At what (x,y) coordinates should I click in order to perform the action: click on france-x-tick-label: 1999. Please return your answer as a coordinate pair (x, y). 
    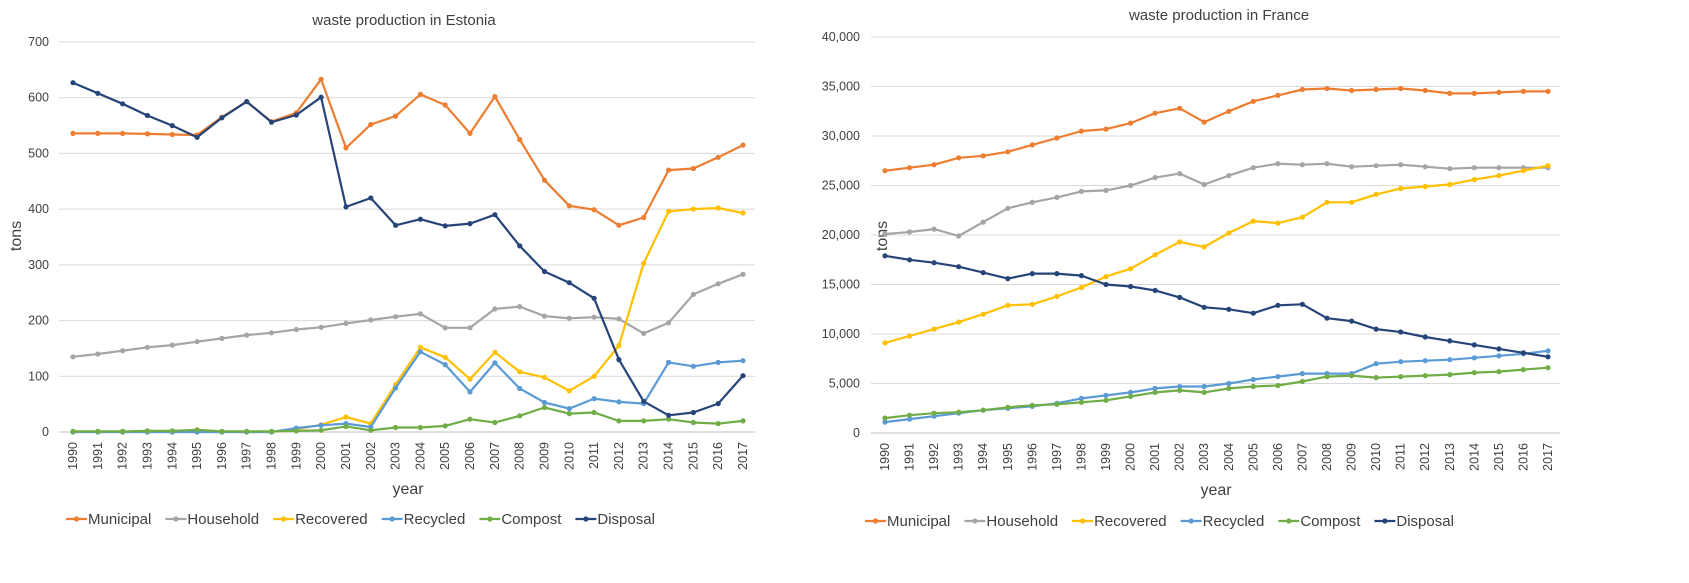
    Looking at the image, I should click on (1106, 457).